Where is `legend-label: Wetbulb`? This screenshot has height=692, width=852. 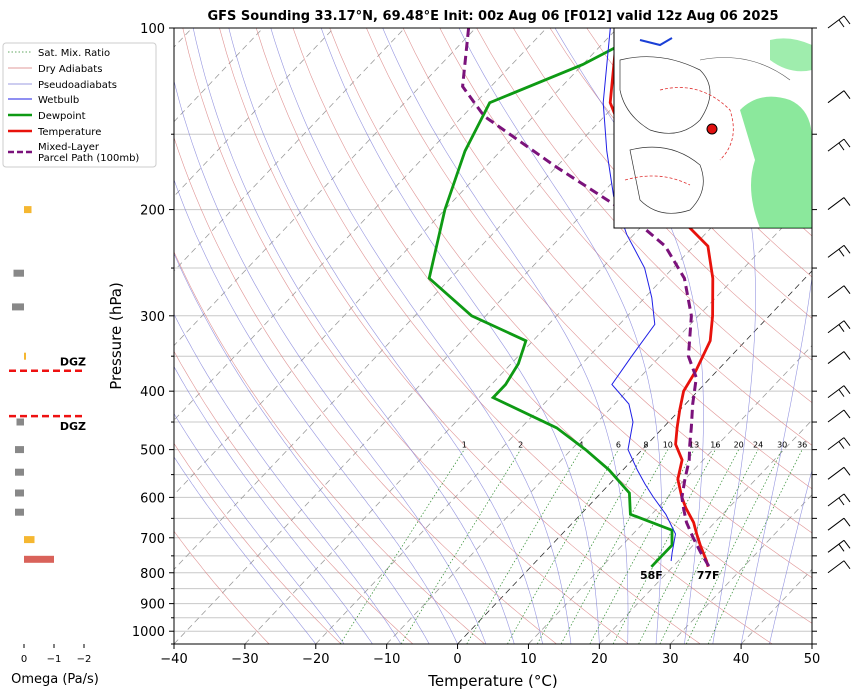
legend-label: Wetbulb is located at coordinates (58, 100).